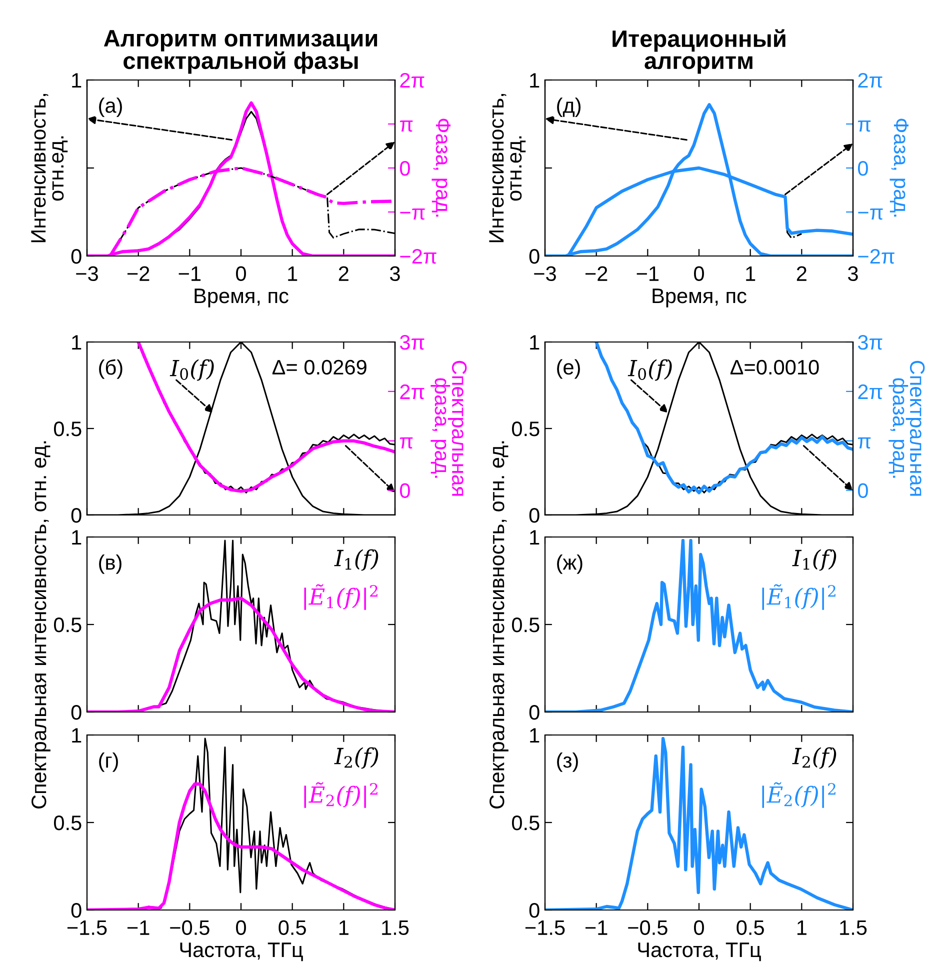  What do you see at coordinates (108, 762) in the screenshot?
I see `annotation: (г)` at bounding box center [108, 762].